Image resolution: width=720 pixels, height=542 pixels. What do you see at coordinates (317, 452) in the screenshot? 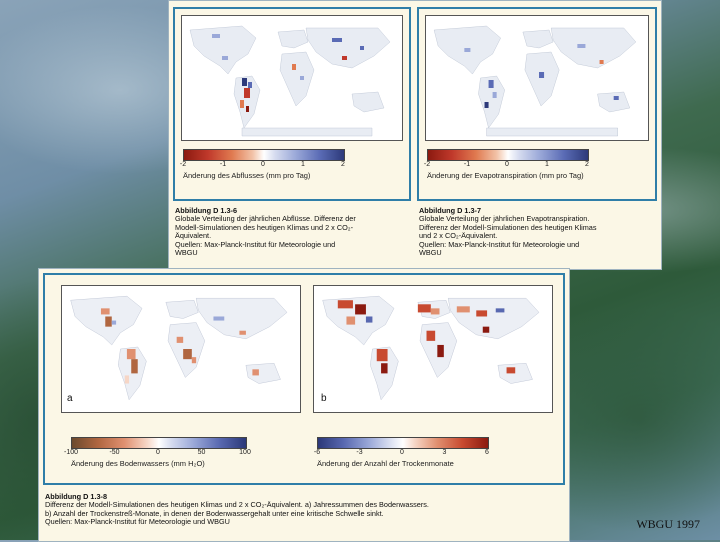
I see `tick-label: -6` at bounding box center [317, 452].